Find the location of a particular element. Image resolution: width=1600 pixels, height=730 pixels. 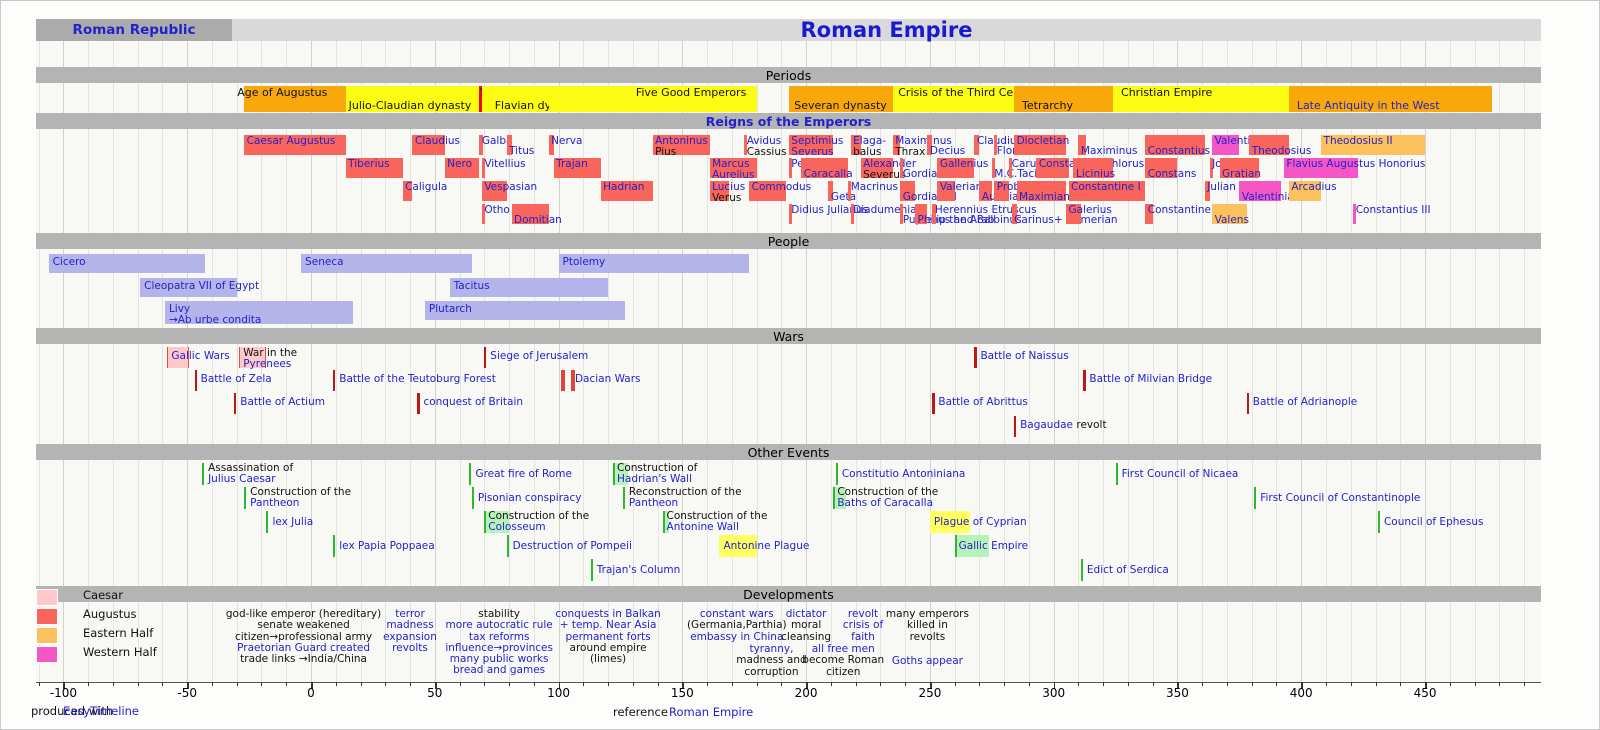

link-text: Antonine Wall is located at coordinates (702, 527).